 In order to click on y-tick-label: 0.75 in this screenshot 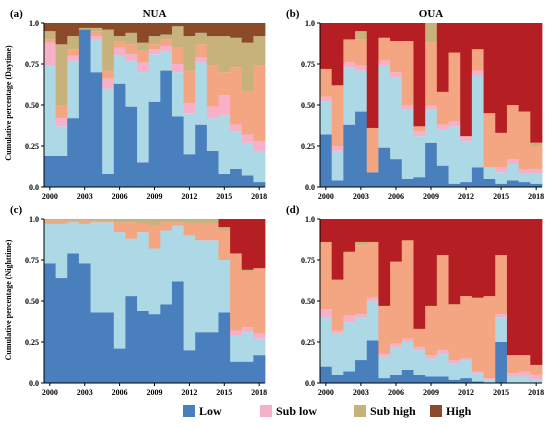, I will do `click(308, 260)`.